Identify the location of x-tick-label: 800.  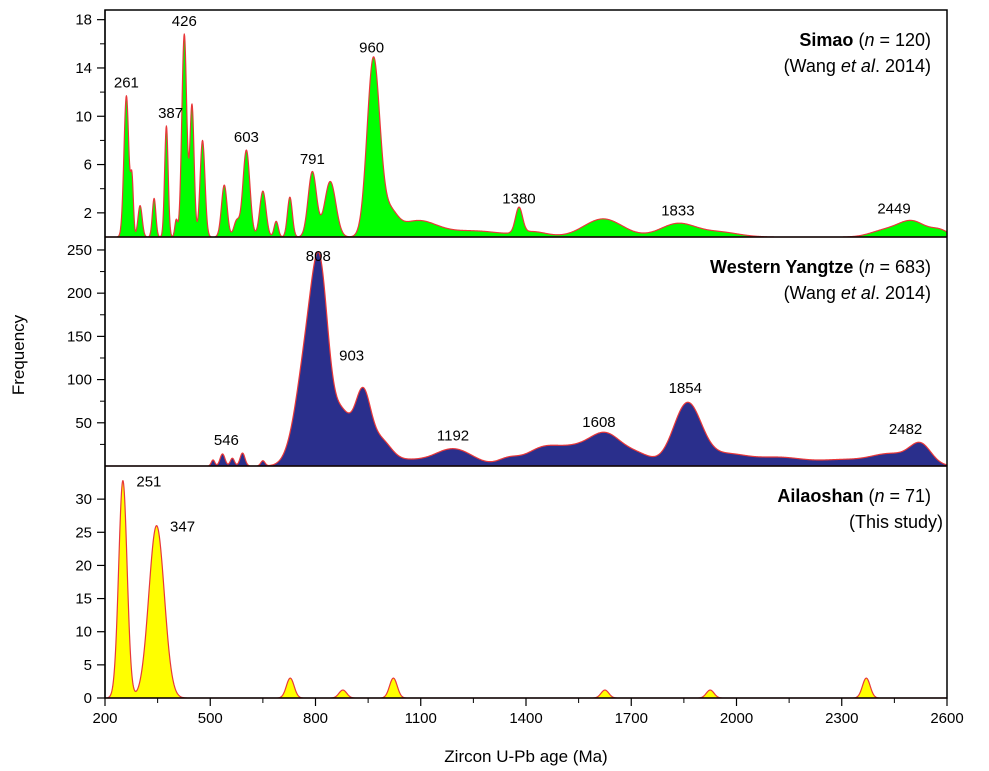
(315, 718).